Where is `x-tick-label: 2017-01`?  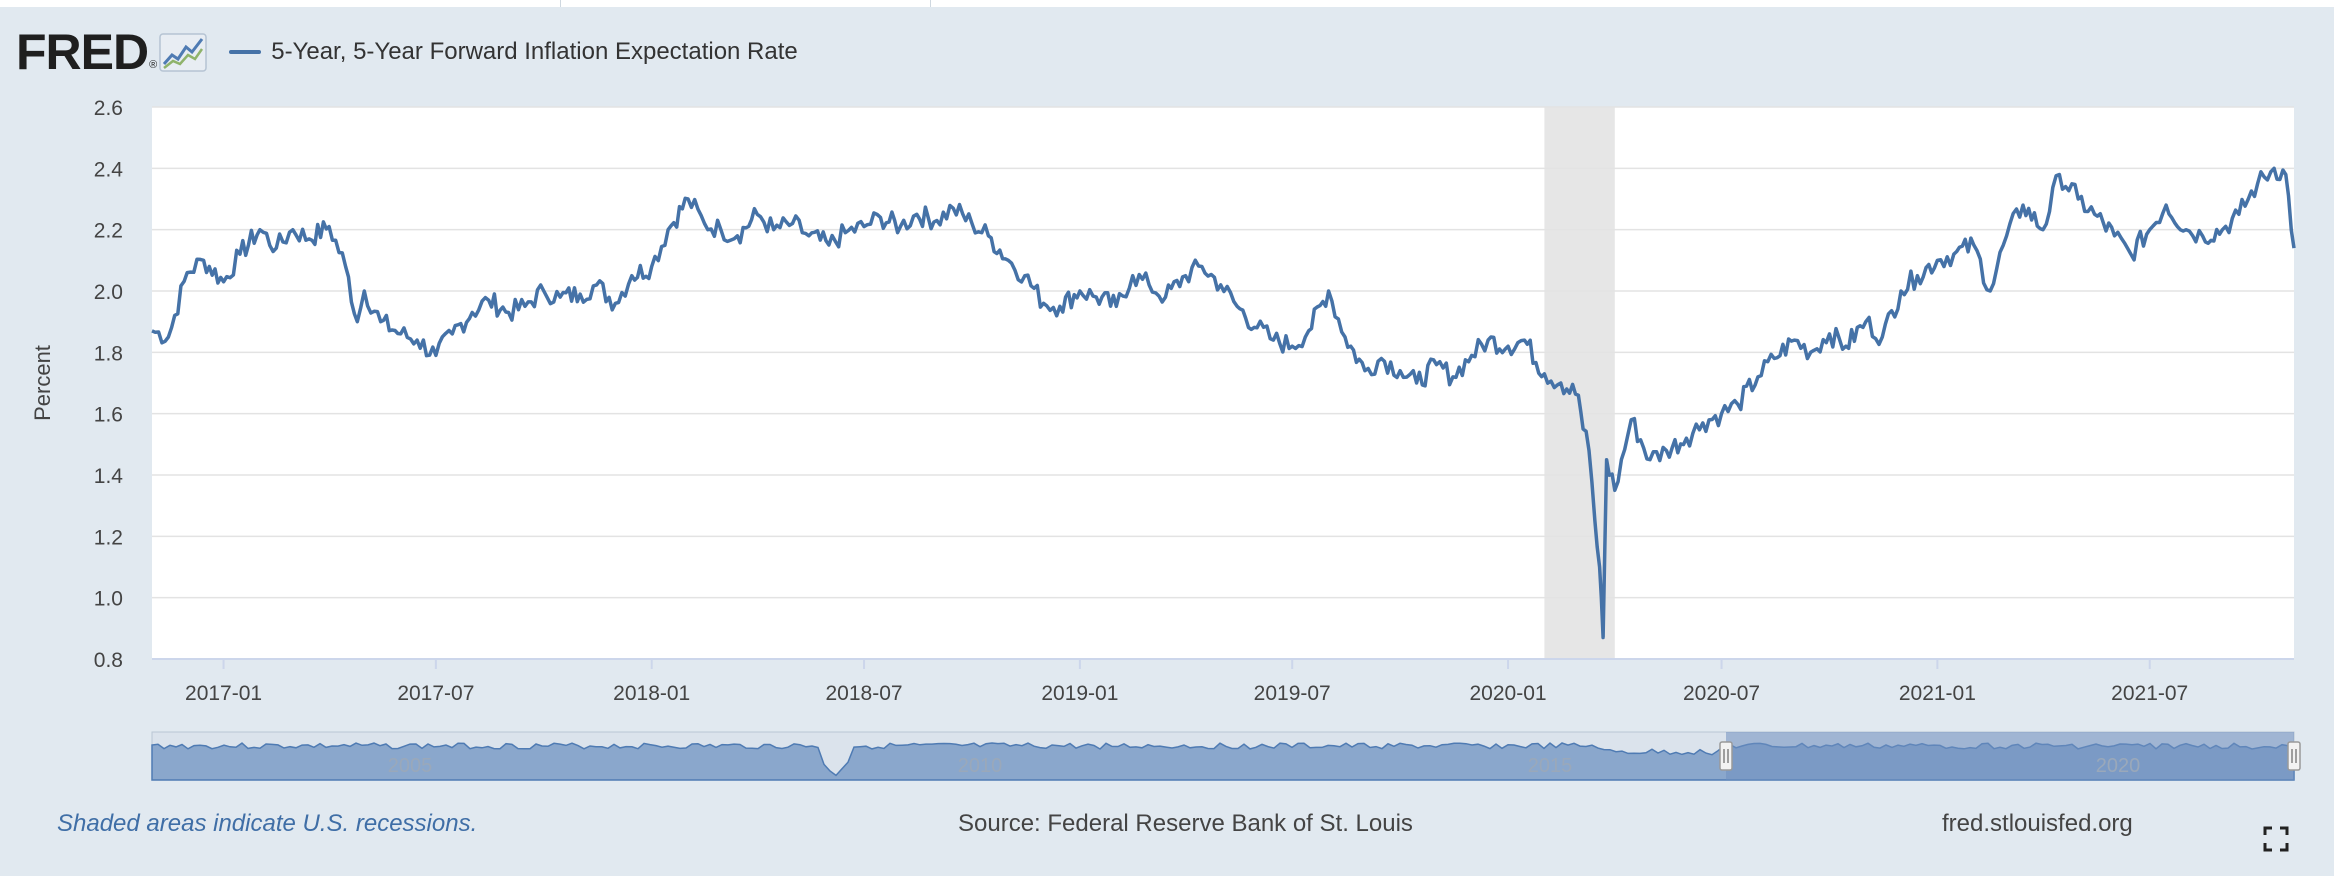 x-tick-label: 2017-01 is located at coordinates (223, 693).